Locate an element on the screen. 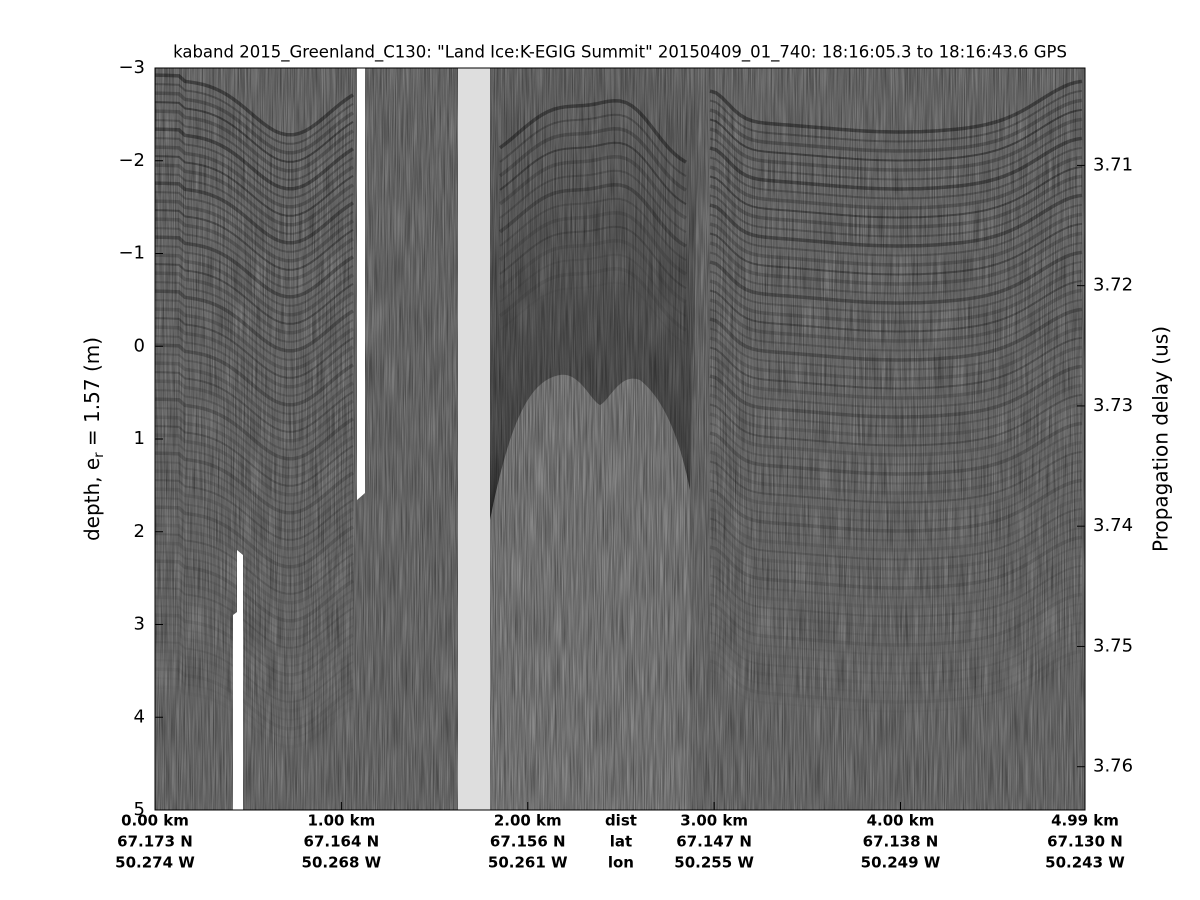 This screenshot has width=1200, height=900. lon-label: 50.249 W is located at coordinates (901, 863).